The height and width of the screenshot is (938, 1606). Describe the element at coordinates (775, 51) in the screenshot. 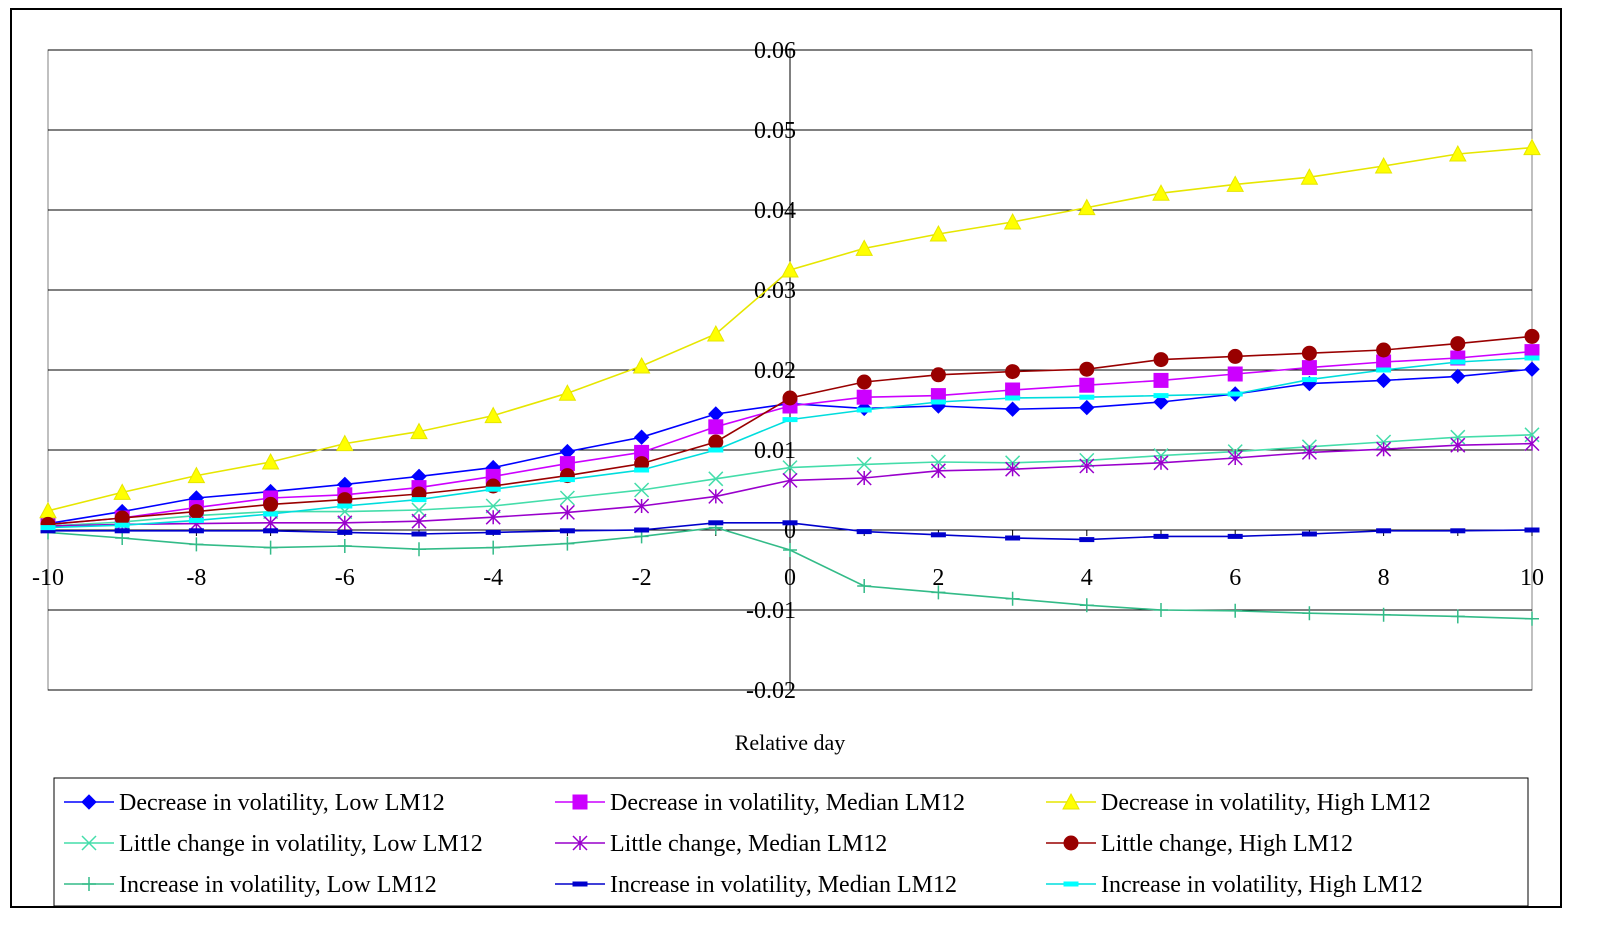

I see `y-tick-label: 0.06` at that location.